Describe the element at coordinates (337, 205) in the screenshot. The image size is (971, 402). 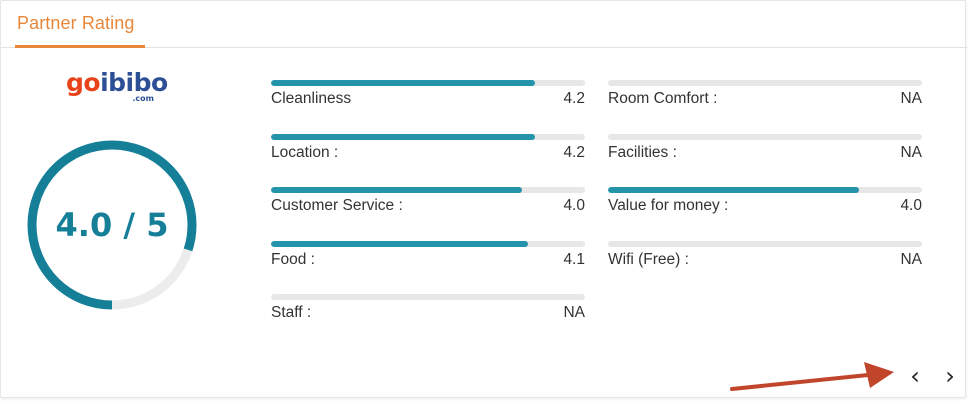
I see `rating-metric-label: Customer Service :` at that location.